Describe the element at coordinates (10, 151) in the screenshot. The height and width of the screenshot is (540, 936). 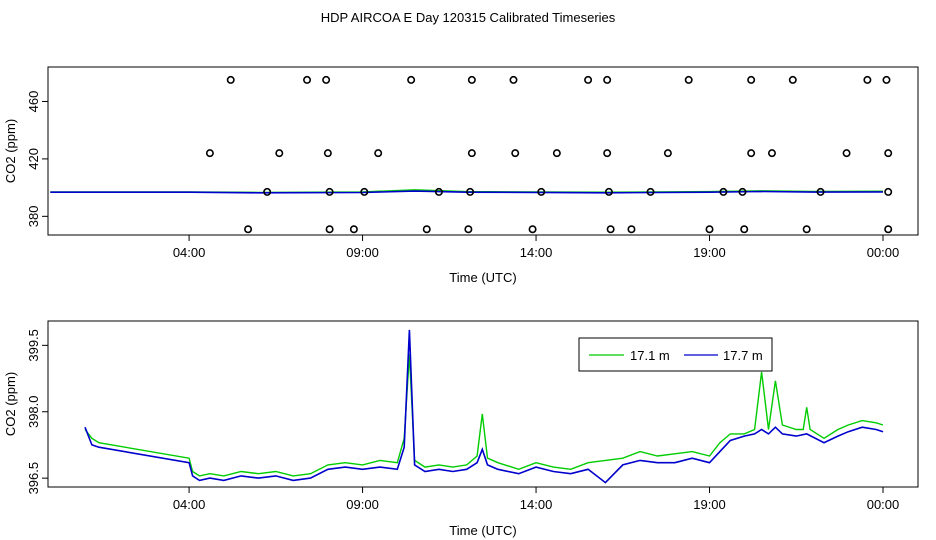
I see `top-y-axis-label: CO2 (ppm)` at that location.